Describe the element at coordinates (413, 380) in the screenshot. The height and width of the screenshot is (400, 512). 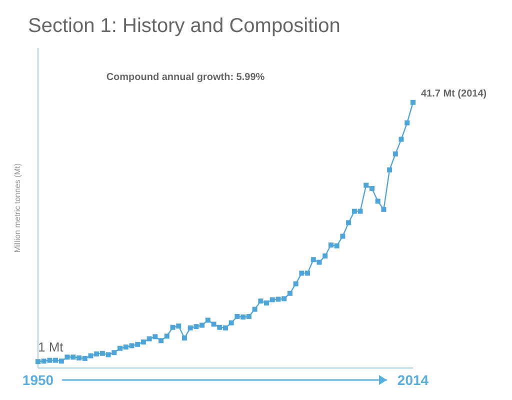
I see `x-tick-label: 2014` at that location.